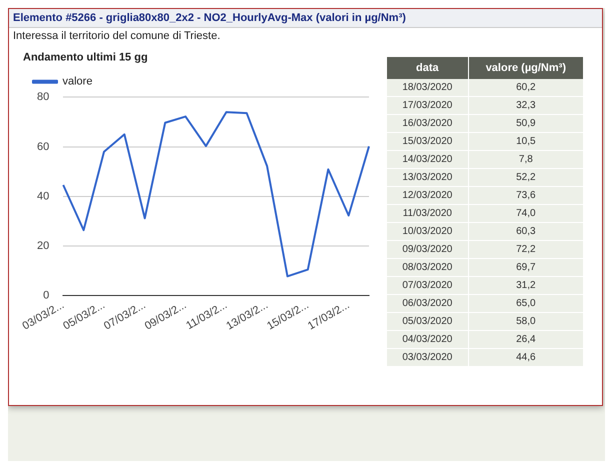 The image size is (613, 469). What do you see at coordinates (43, 97) in the screenshot?
I see `y-tick-label: 80` at bounding box center [43, 97].